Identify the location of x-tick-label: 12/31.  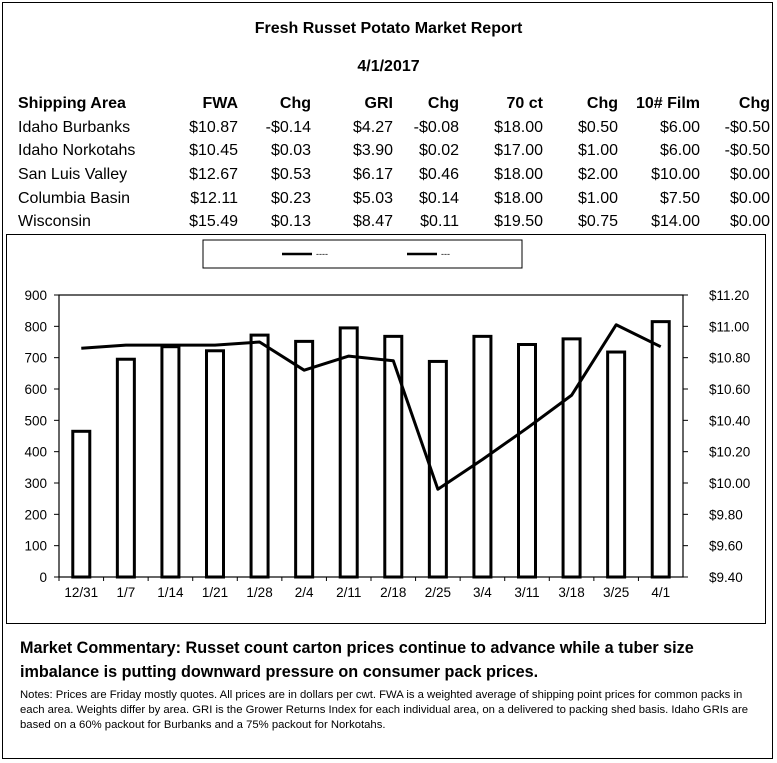
(81, 592).